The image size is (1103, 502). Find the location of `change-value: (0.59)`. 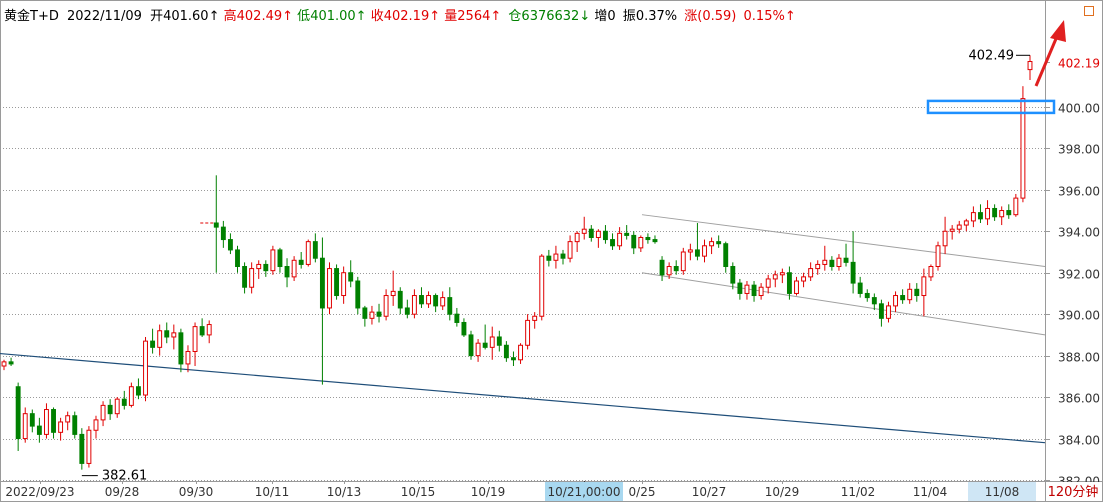

change-value: (0.59) is located at coordinates (716, 16).